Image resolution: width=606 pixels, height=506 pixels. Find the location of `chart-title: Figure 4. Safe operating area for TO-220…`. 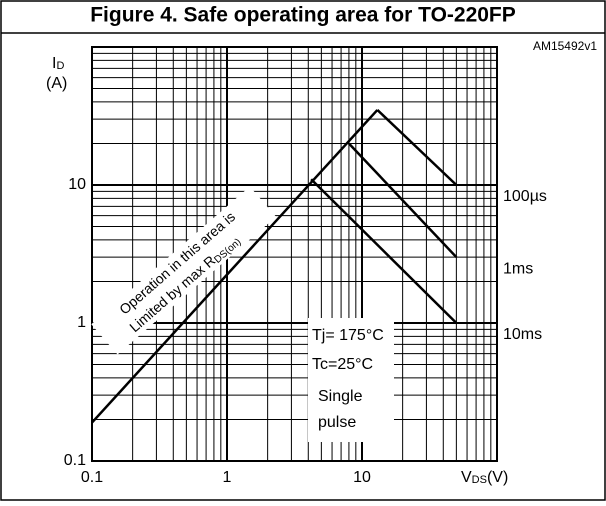

chart-title: Figure 4. Safe operating area for TO-220… is located at coordinates (303, 15).